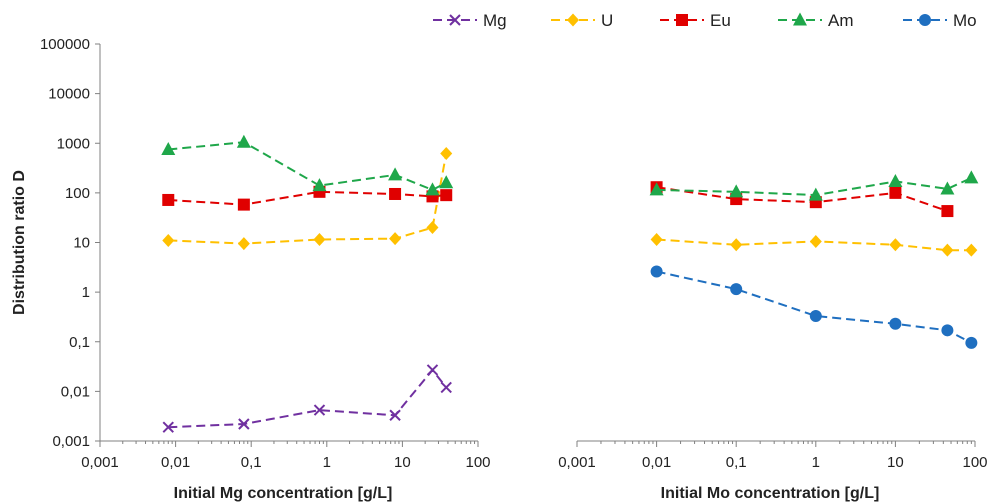 The width and height of the screenshot is (991, 503). What do you see at coordinates (925, 20) in the screenshot?
I see `legend-marker-mo` at bounding box center [925, 20].